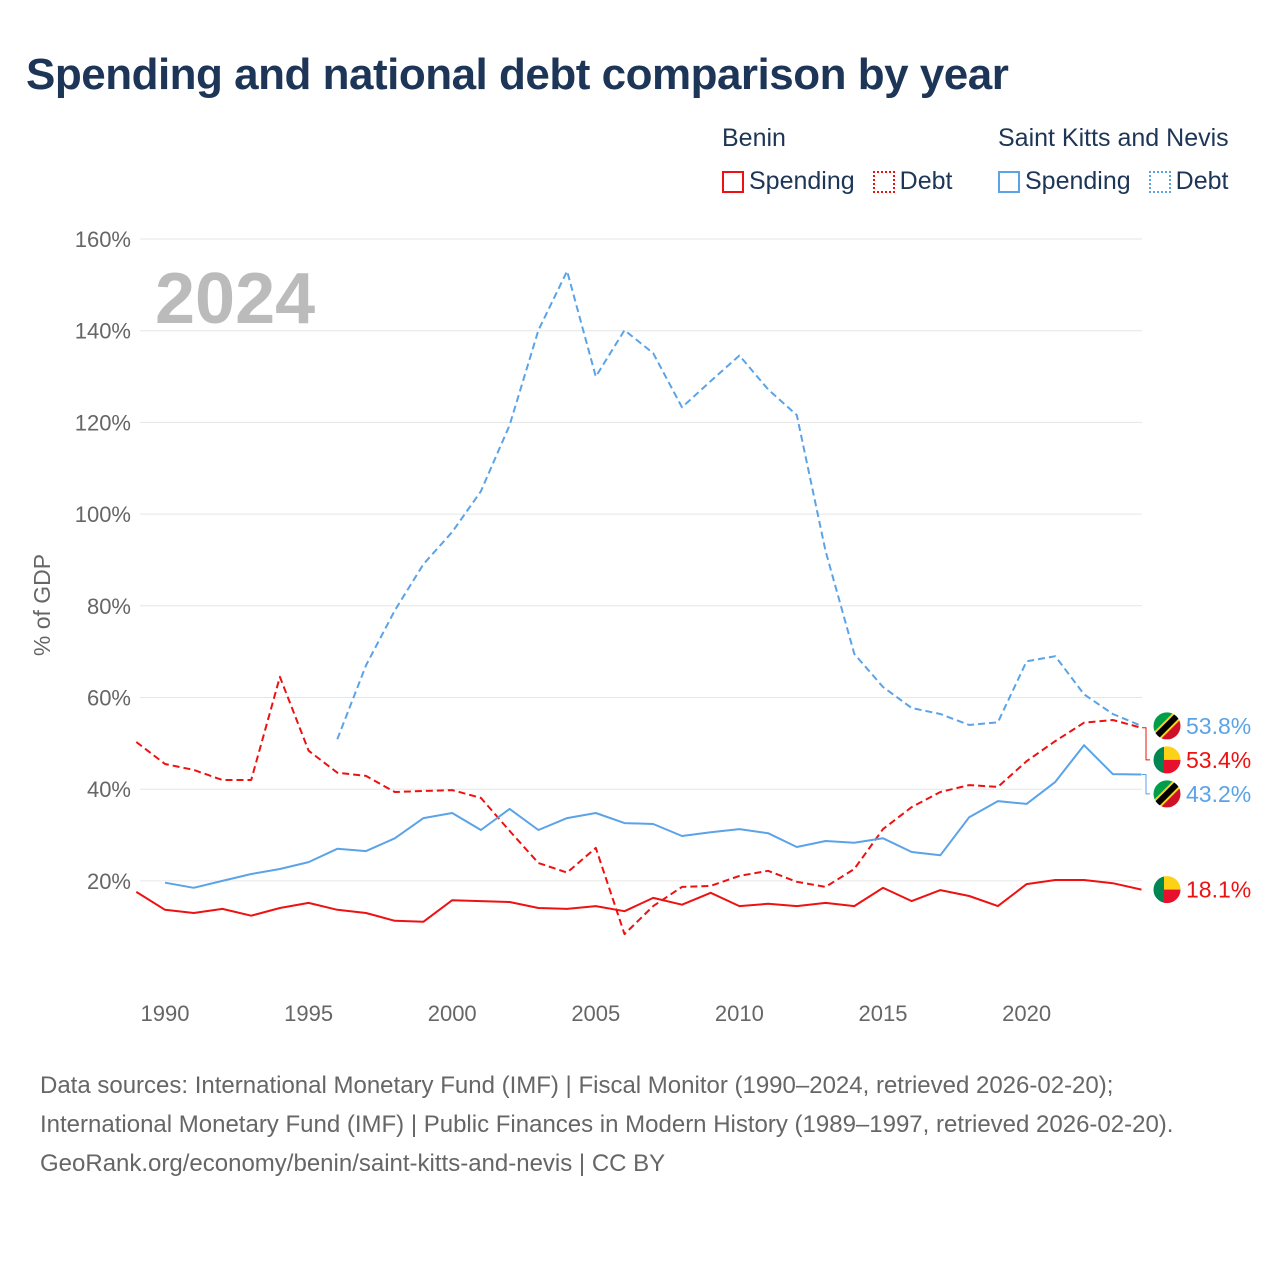  I want to click on y-tick-label: 20%, so click(109, 881).